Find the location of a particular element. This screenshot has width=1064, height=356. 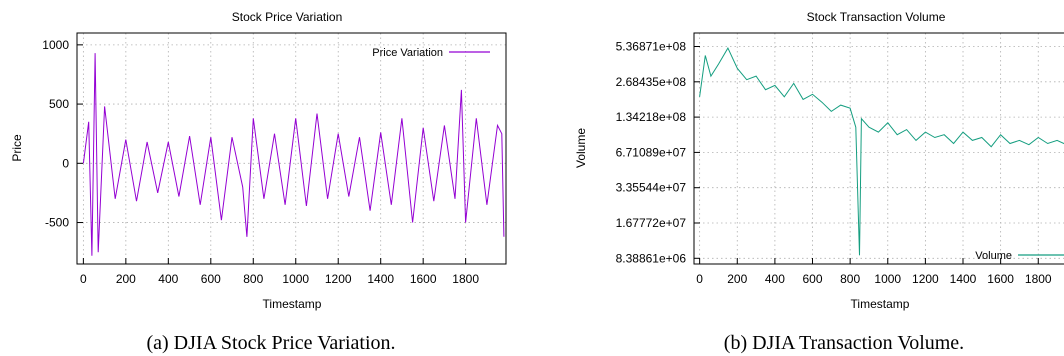

chart-a-xlabel: Timestamp is located at coordinates (292, 304).